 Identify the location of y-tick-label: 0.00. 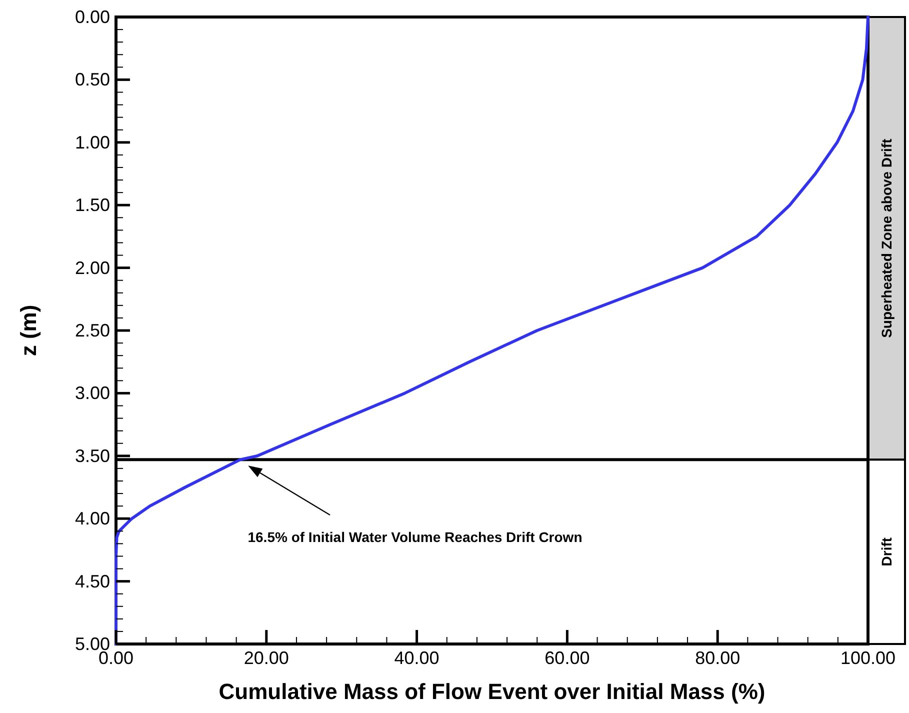
(92, 17).